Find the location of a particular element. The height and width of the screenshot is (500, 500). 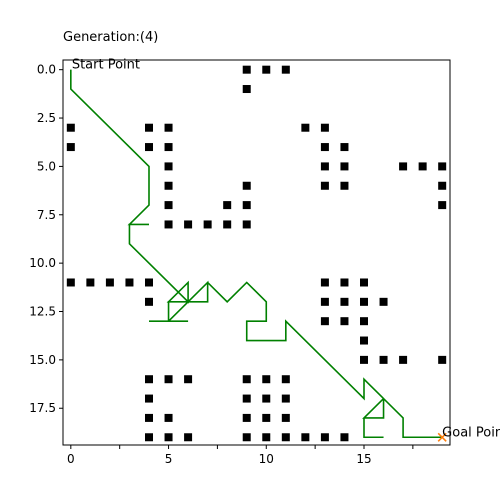

goal-point-label: Goal Point is located at coordinates (471, 432).